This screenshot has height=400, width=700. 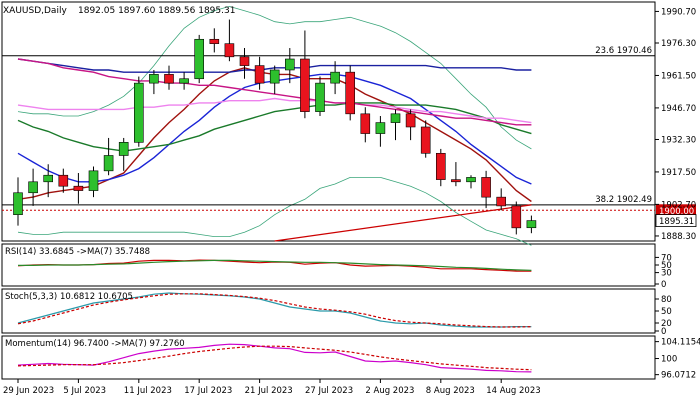 I want to click on indicator-panel: 80 50 200 Stoch(5,3,3) 10.6812 10.6705, so click(x=338, y=314).